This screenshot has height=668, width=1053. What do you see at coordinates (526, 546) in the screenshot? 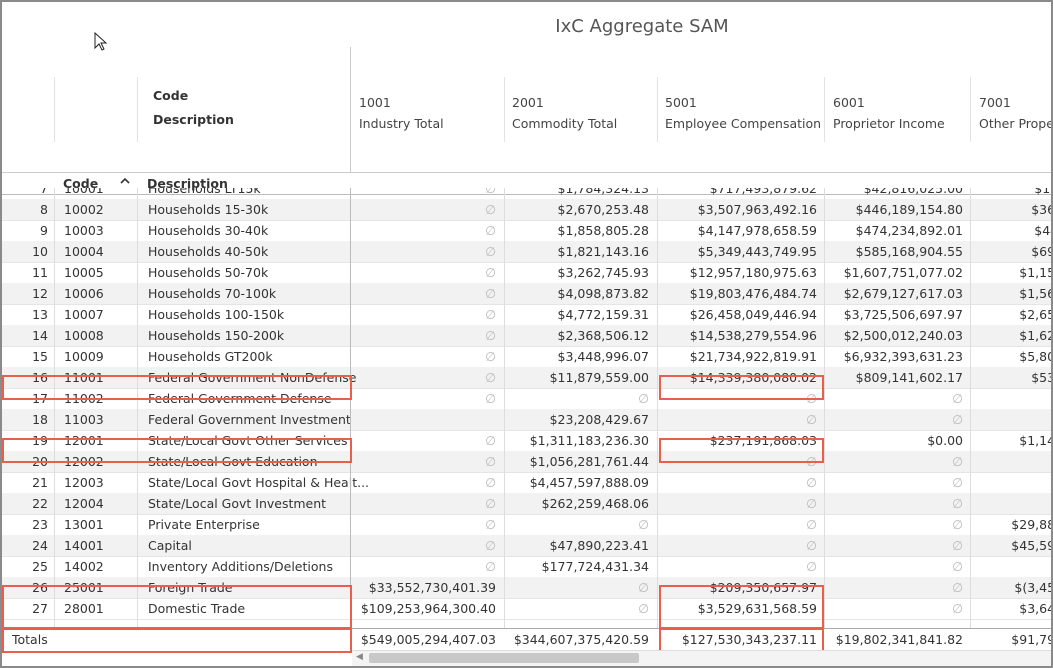
I see `table-row: 24 14001 Capital ∅ $47,890,223.41 ∅ ∅ $45,592` at bounding box center [526, 546].